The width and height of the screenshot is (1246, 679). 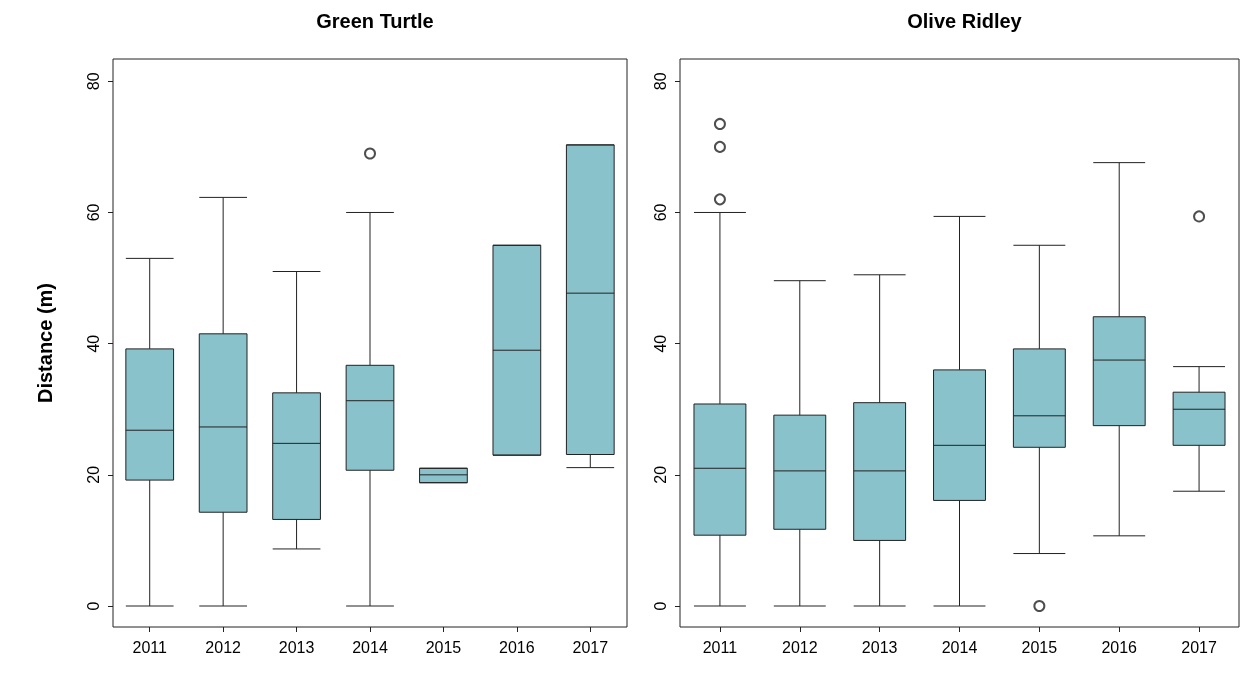 I want to click on chart-title: Olive Ridley, so click(x=965, y=21).